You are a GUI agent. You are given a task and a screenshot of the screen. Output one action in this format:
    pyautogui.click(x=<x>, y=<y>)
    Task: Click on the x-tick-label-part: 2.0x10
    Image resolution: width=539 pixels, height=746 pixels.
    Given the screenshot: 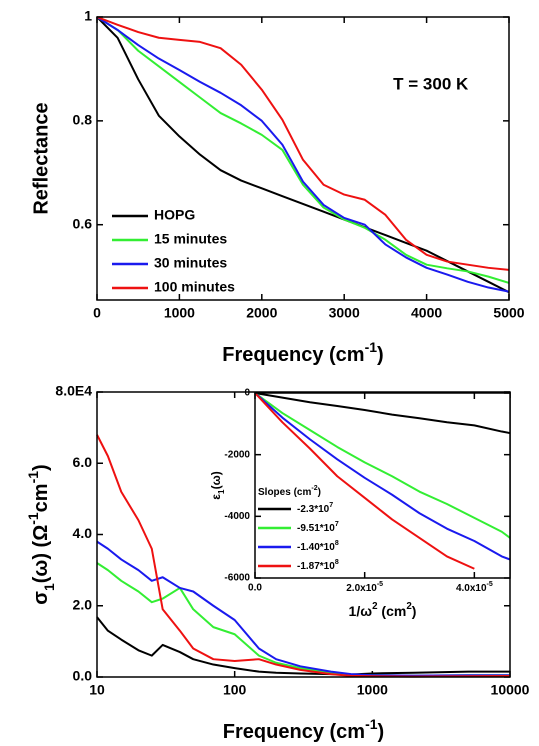 What is the action you would take?
    pyautogui.click(x=361, y=588)
    